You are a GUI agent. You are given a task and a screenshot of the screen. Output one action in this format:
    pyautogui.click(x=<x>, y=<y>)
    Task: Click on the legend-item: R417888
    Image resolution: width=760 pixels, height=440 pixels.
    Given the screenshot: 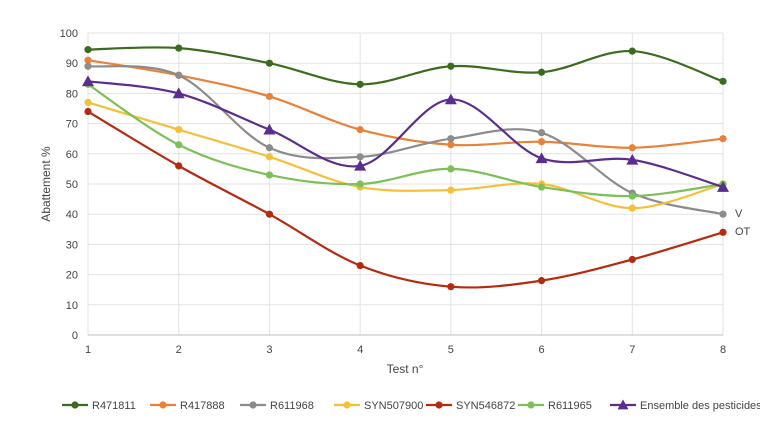 What is the action you would take?
    pyautogui.click(x=187, y=406)
    